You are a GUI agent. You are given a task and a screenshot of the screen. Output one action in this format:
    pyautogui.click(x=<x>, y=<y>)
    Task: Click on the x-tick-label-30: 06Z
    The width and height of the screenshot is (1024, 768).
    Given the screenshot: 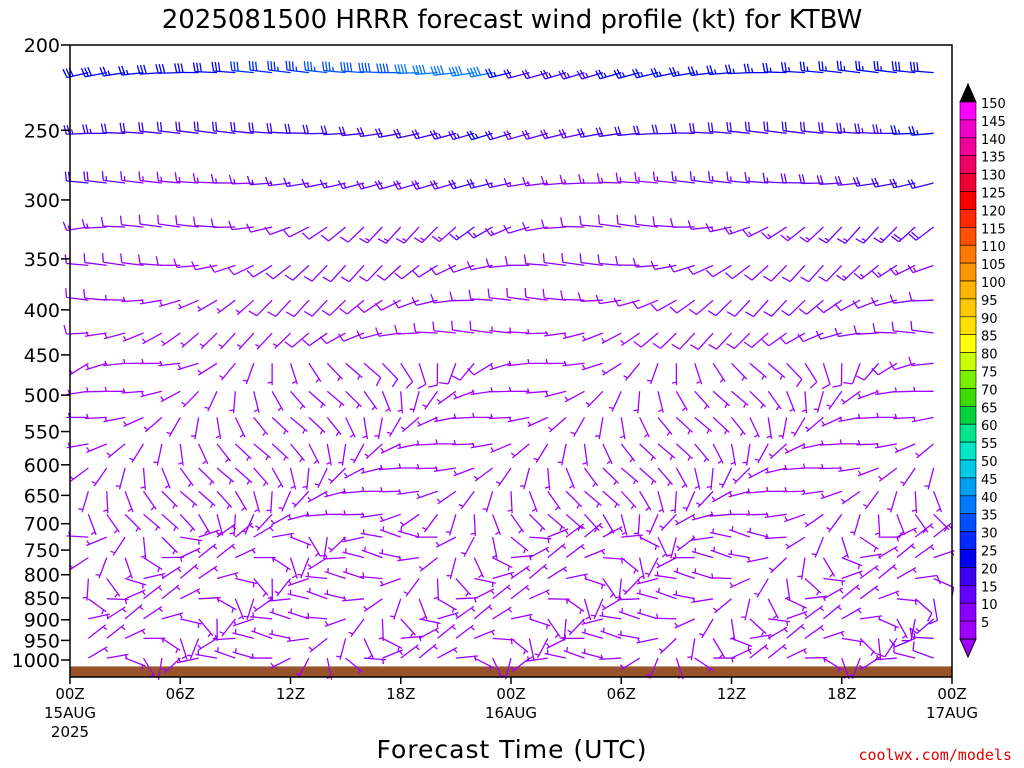 What is the action you would take?
    pyautogui.click(x=621, y=694)
    